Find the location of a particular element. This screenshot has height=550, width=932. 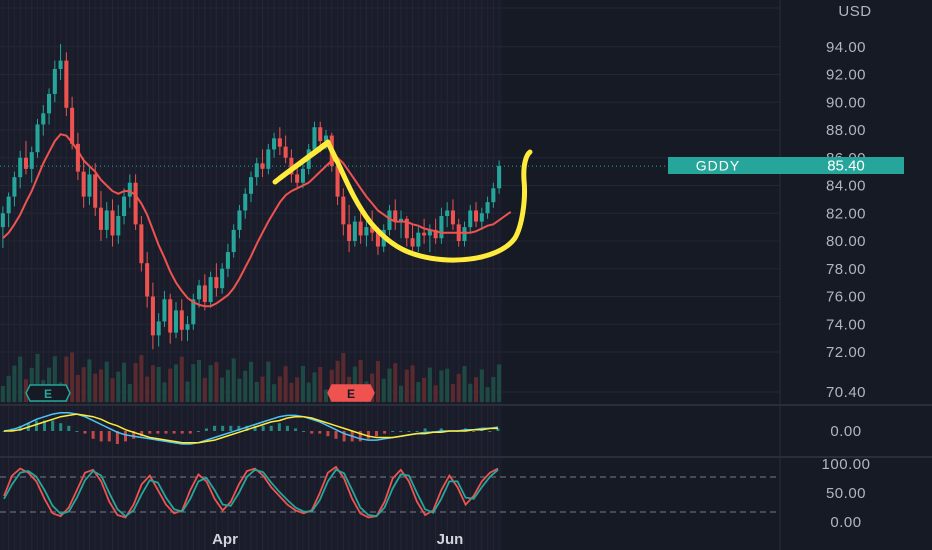

earnings-marker-2: E is located at coordinates (351, 393).